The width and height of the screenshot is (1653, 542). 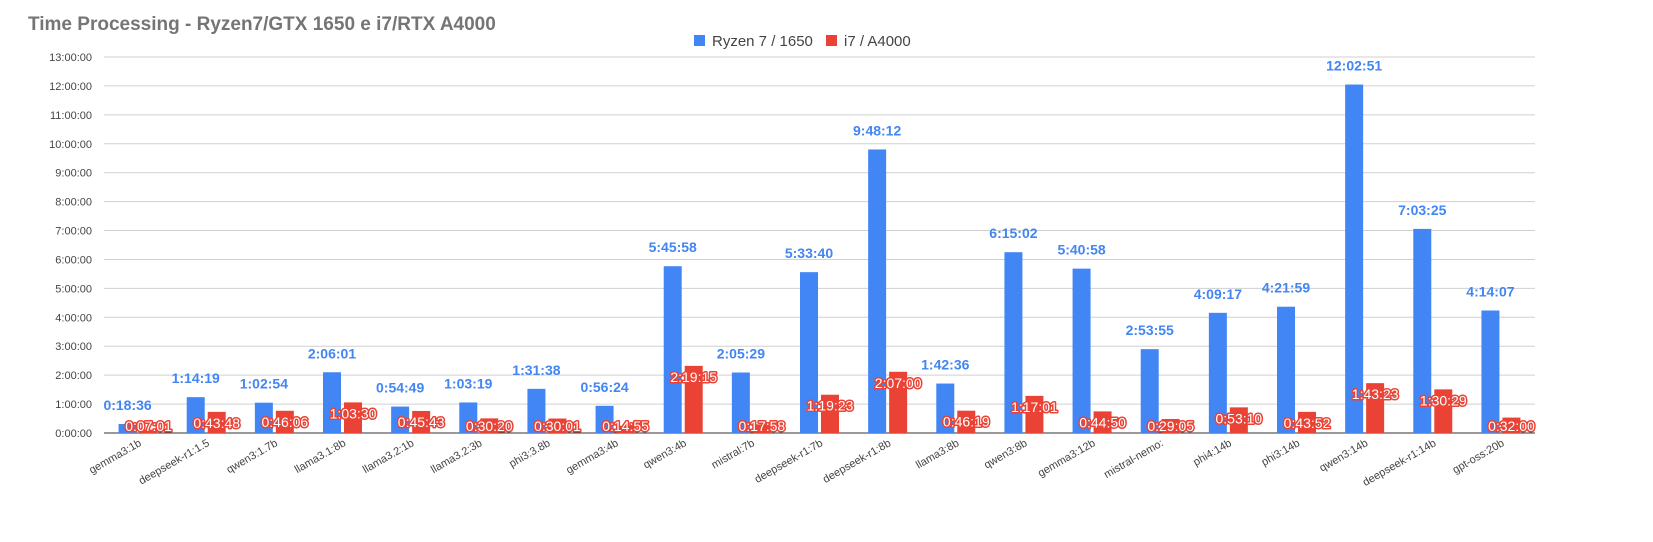 I want to click on y-tick-label: 10:00:00, so click(x=70, y=145).